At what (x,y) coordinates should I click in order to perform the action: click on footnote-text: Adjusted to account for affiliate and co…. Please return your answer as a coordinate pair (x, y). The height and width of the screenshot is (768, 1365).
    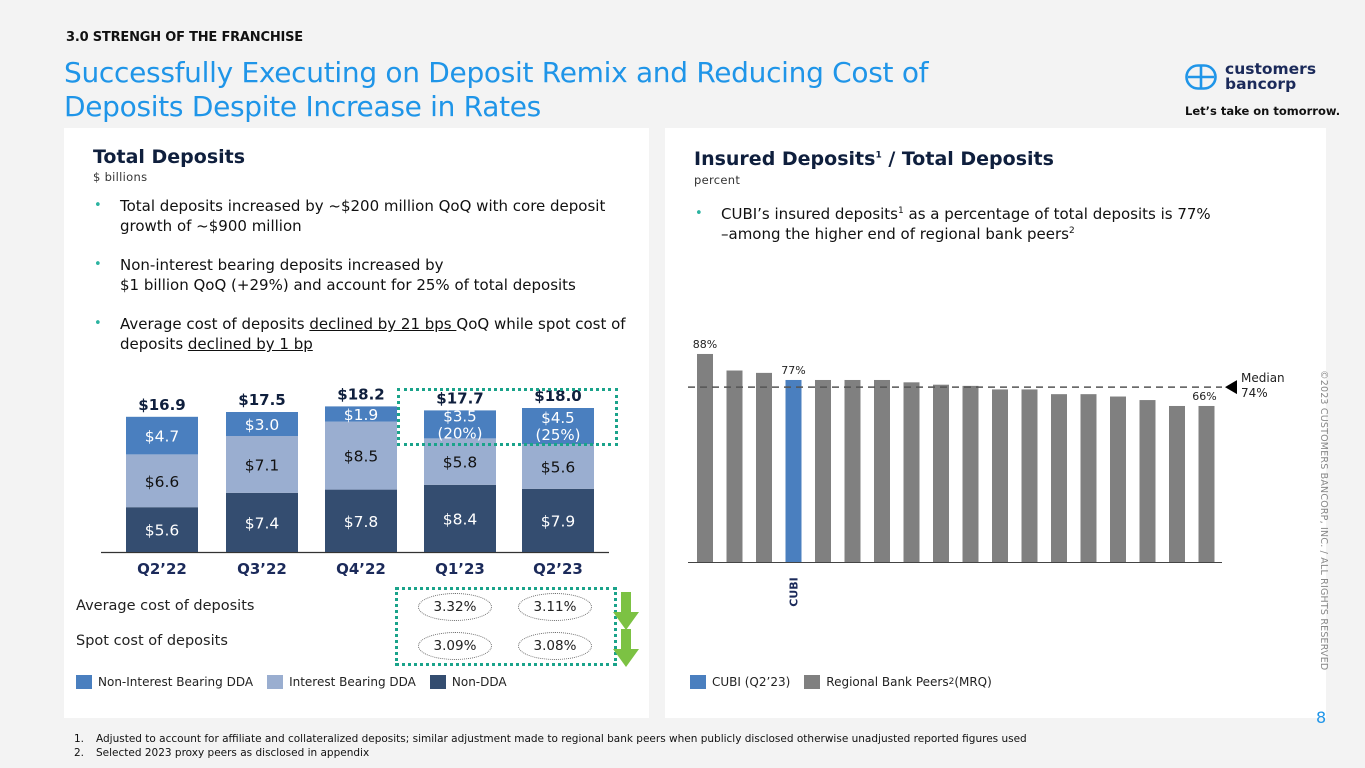
    Looking at the image, I should click on (561, 739).